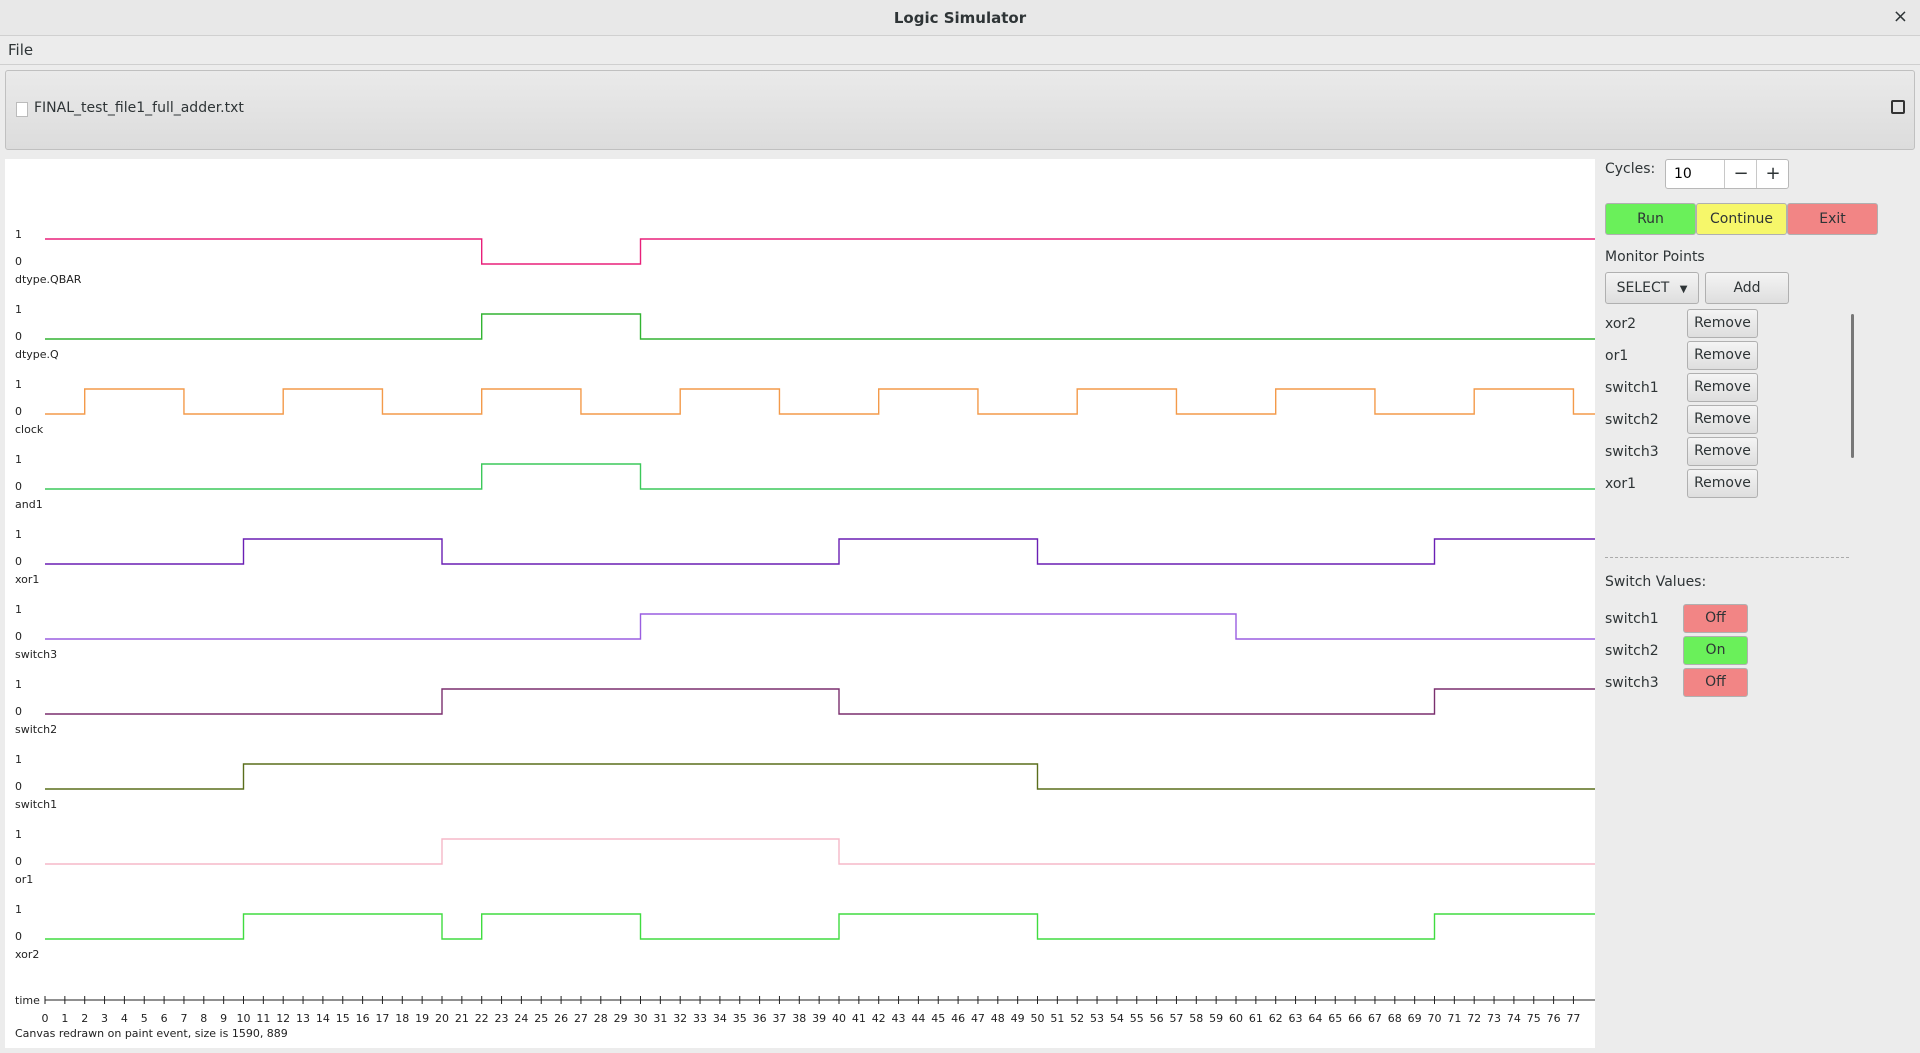 Image resolution: width=1920 pixels, height=1053 pixels. What do you see at coordinates (1176, 1018) in the screenshot?
I see `time-tick-label: 57` at bounding box center [1176, 1018].